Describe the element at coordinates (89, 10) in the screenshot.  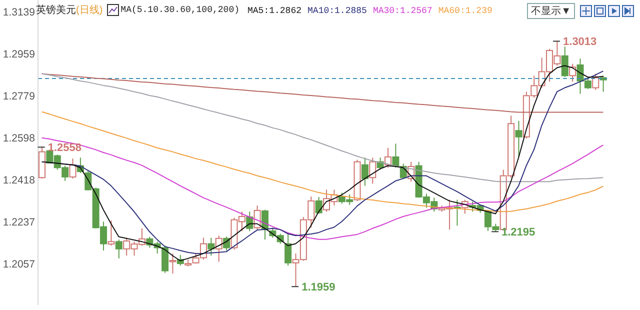
I see `text: (日线)` at that location.